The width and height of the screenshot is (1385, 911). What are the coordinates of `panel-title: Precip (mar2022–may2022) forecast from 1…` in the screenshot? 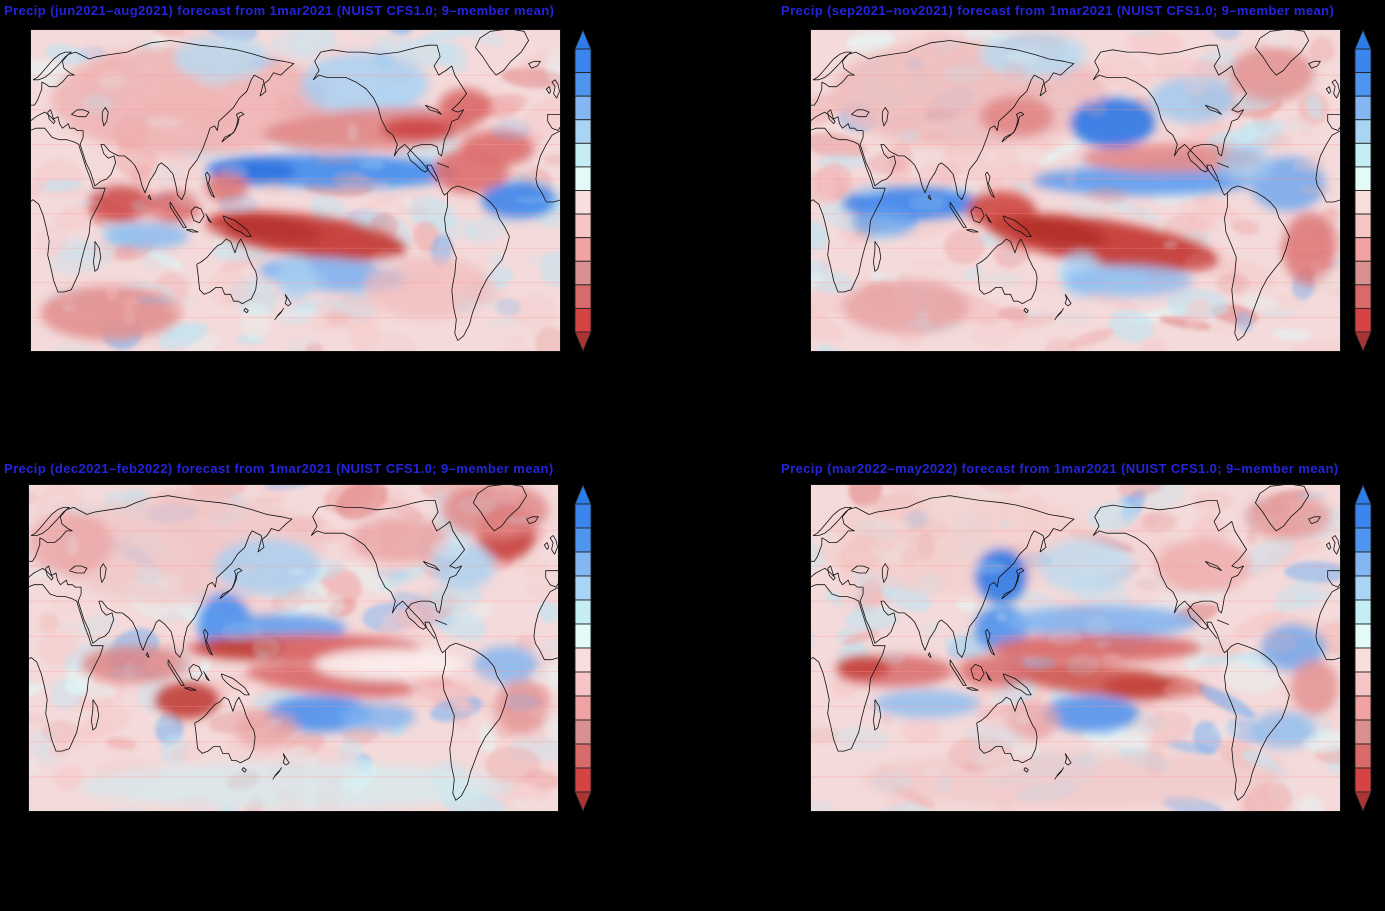 It's located at (1060, 468).